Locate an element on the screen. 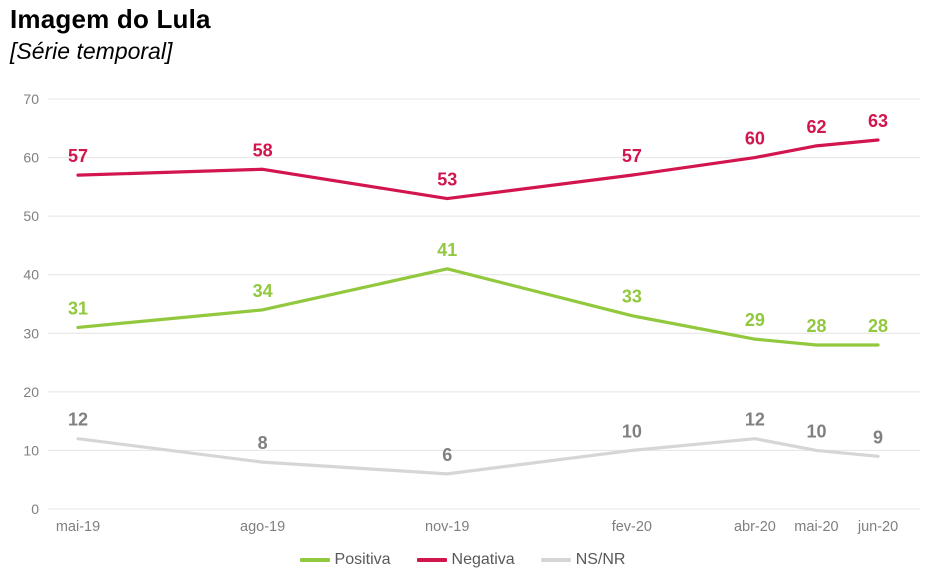 The width and height of the screenshot is (925, 581). legend-swatch-negativa-icon is located at coordinates (431, 560).